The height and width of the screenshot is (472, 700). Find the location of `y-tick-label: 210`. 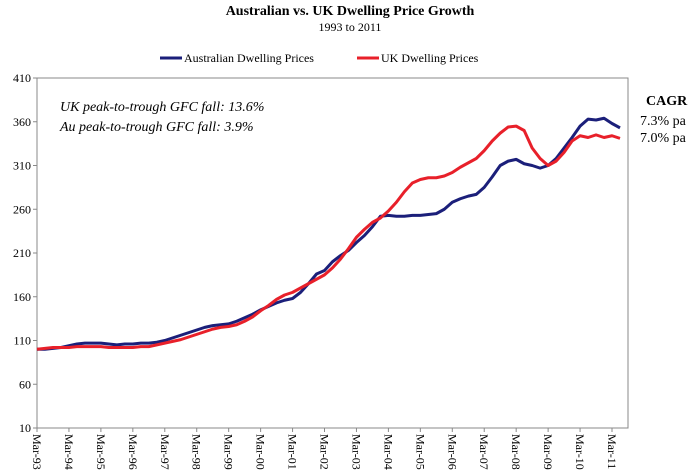

y-tick-label: 210 is located at coordinates (22, 253).